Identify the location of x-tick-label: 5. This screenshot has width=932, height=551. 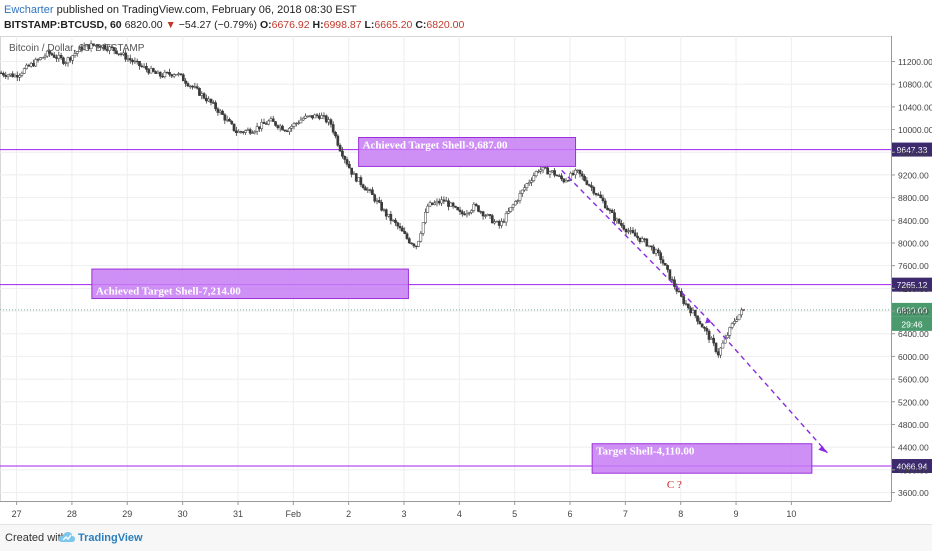
(514, 514).